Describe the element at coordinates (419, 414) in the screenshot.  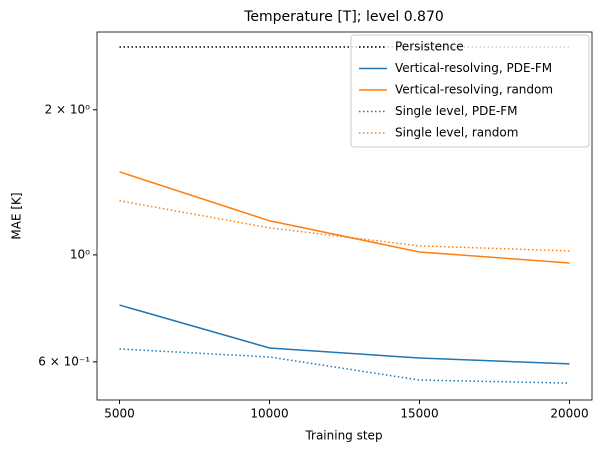
I see `x-tick-label: 15000` at that location.